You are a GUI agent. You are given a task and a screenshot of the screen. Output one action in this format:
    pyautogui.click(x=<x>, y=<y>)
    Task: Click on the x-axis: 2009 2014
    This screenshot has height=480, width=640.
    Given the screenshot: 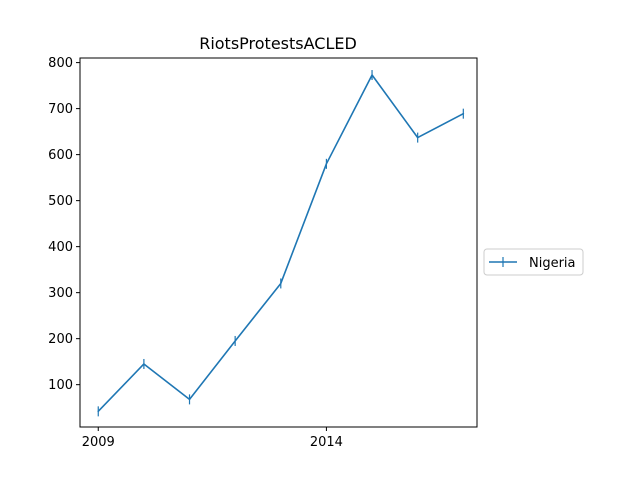 What is the action you would take?
    pyautogui.click(x=212, y=438)
    